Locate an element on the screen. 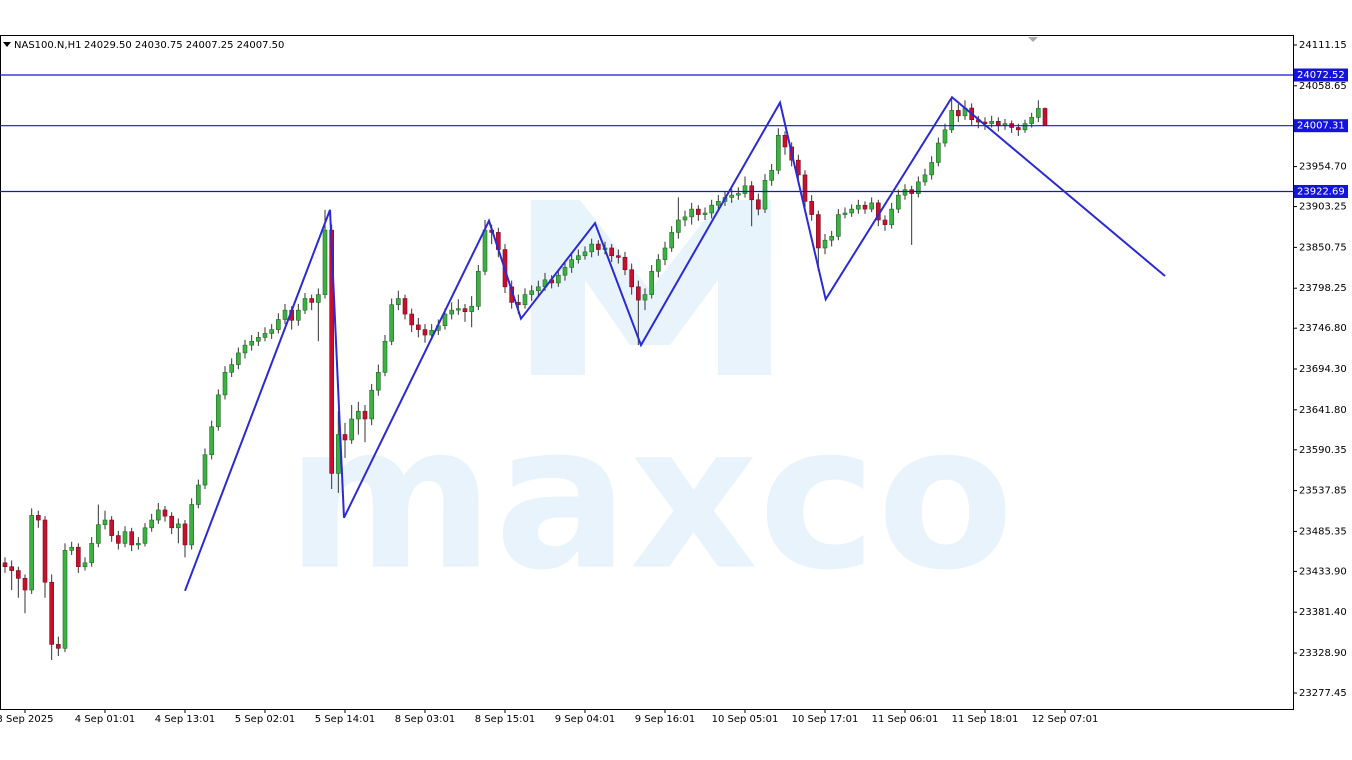 The image size is (1352, 760). x-tick-label: 3 Sep 2025 is located at coordinates (27, 719).